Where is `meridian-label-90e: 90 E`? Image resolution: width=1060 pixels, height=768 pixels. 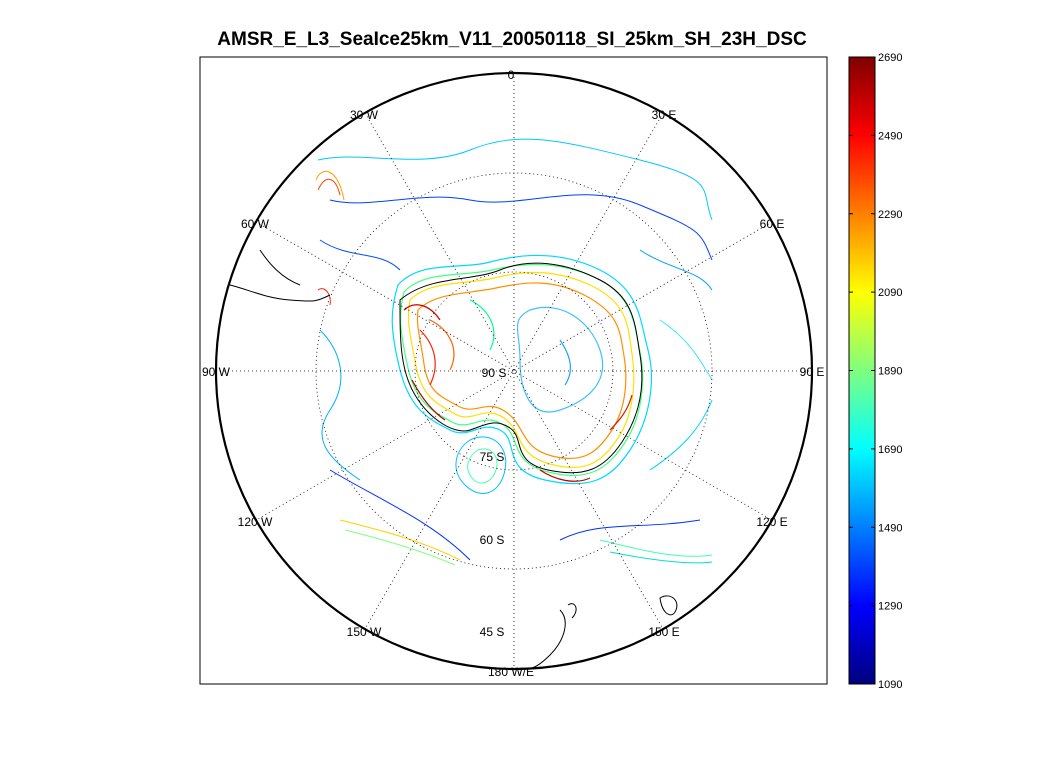 meridian-label-90e: 90 E is located at coordinates (812, 372).